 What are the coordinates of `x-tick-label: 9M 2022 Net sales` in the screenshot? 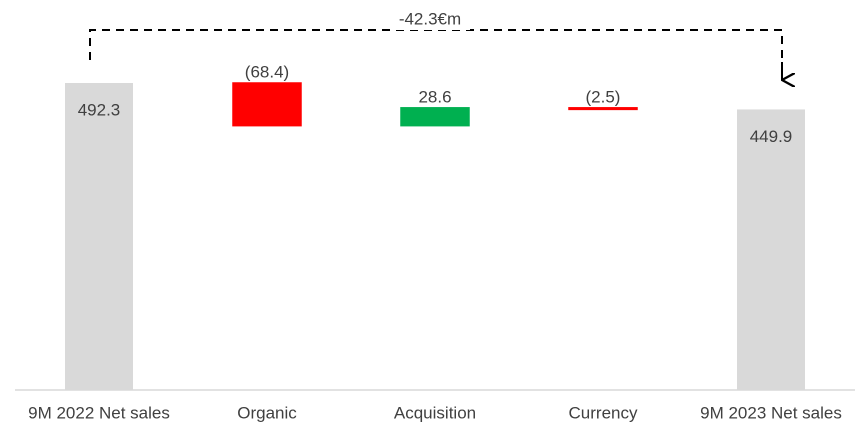 It's located at (99, 412).